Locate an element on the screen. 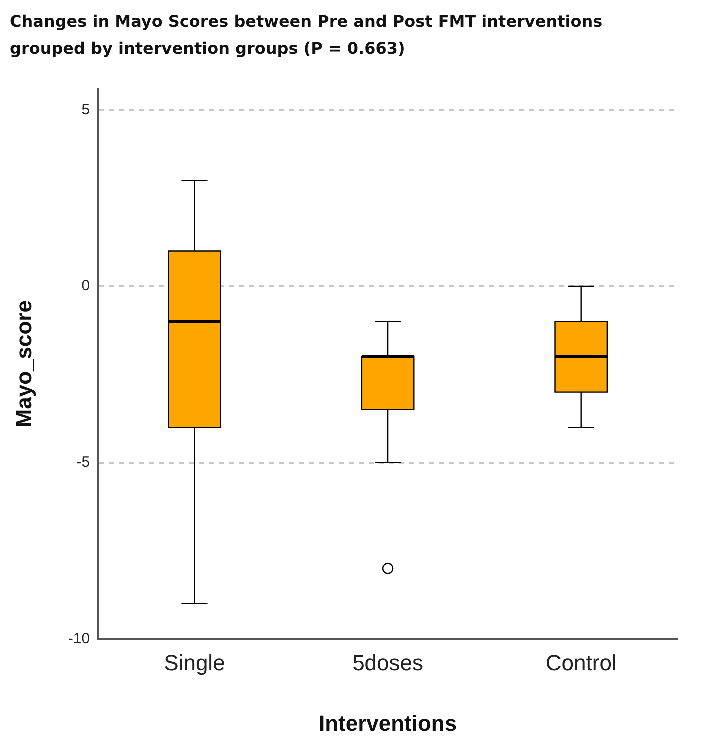  y-axis-title: Mayo_score is located at coordinates (23, 364).